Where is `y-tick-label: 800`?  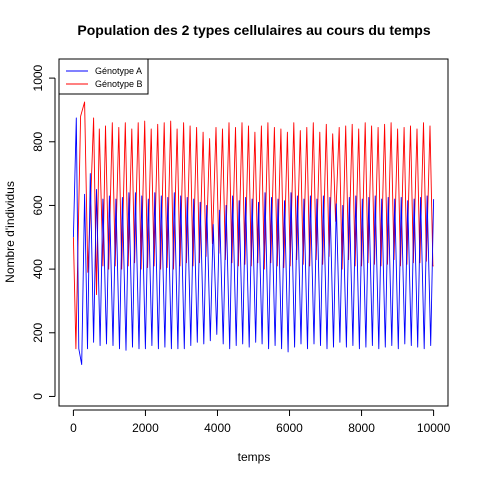
y-tick-label: 800 is located at coordinates (38, 141).